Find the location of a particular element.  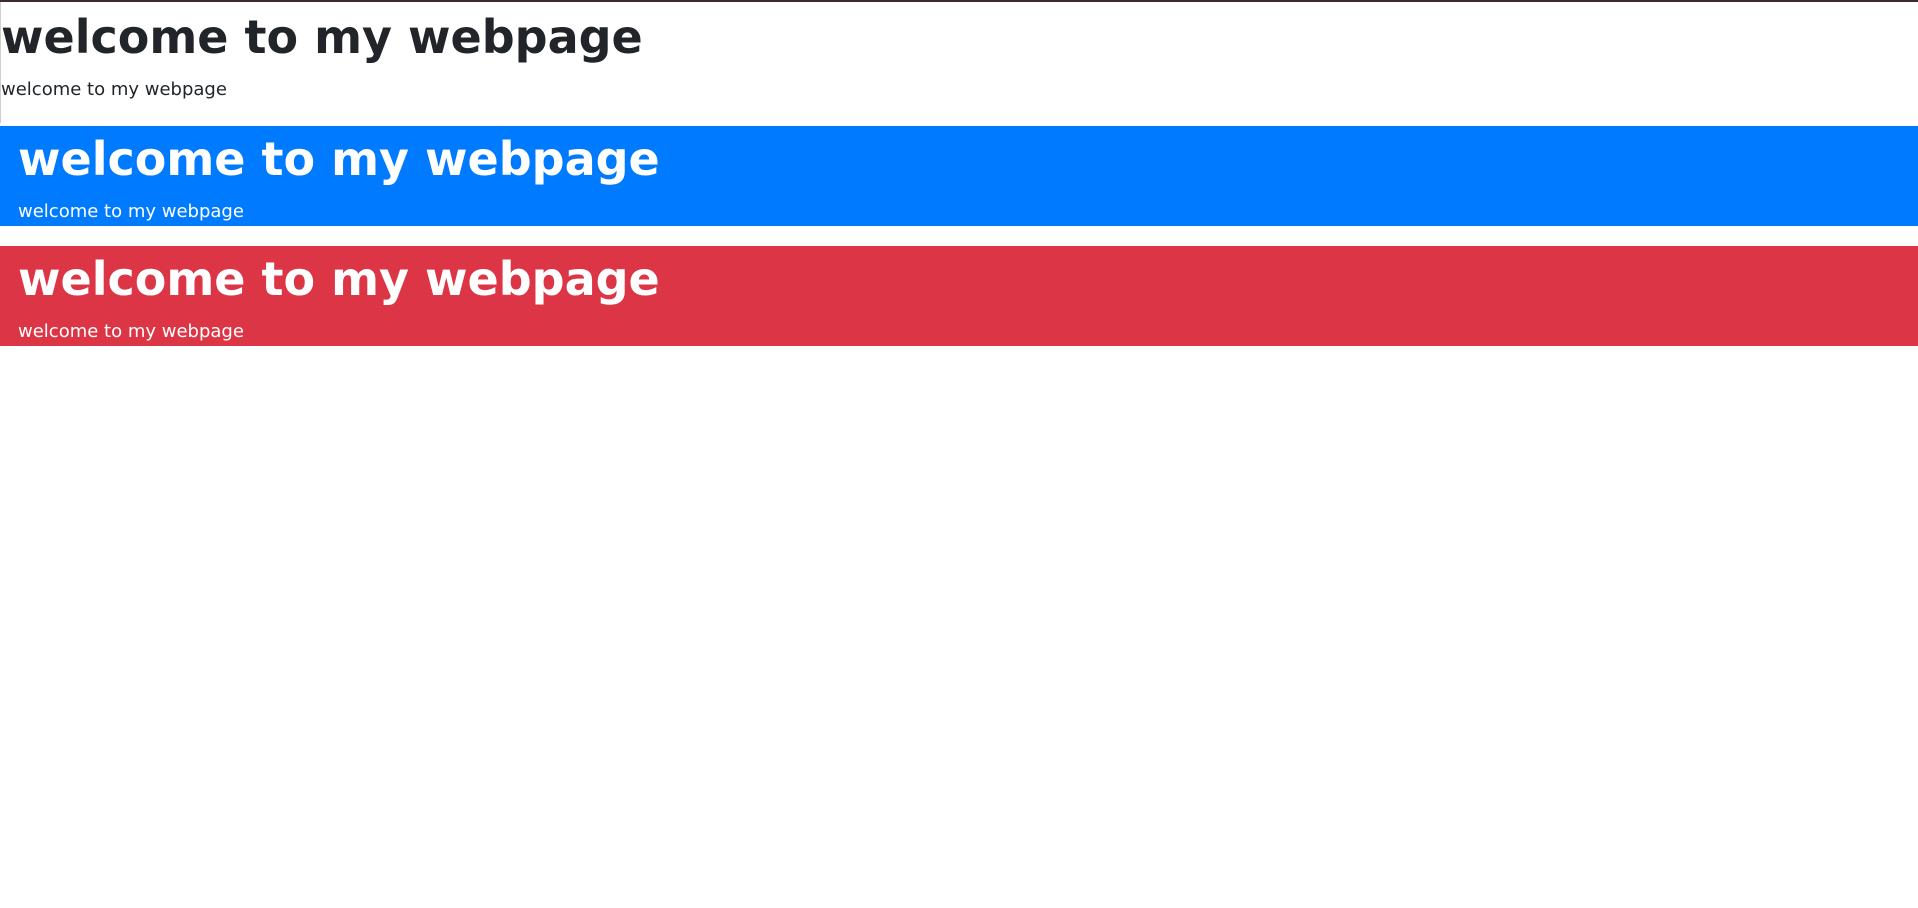

red-banner-text: welcome to my webpage is located at coordinates (131, 331).